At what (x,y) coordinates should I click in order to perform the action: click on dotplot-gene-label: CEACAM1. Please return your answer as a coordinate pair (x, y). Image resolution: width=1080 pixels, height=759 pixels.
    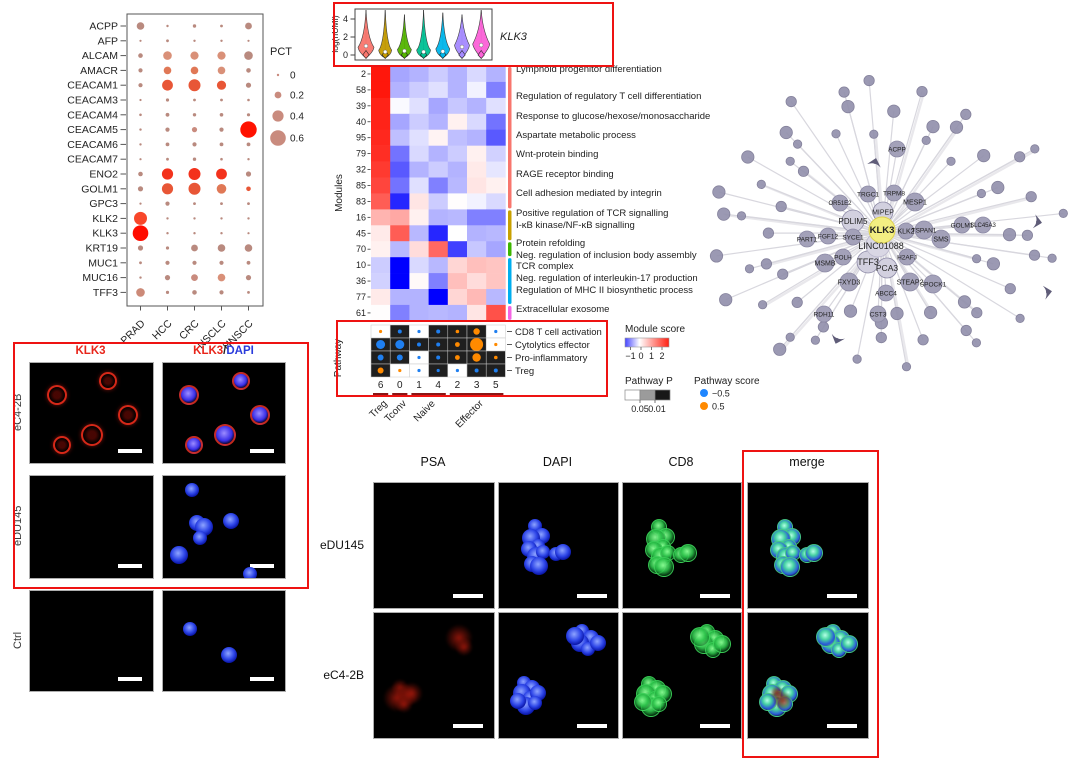
    Looking at the image, I should click on (92, 86).